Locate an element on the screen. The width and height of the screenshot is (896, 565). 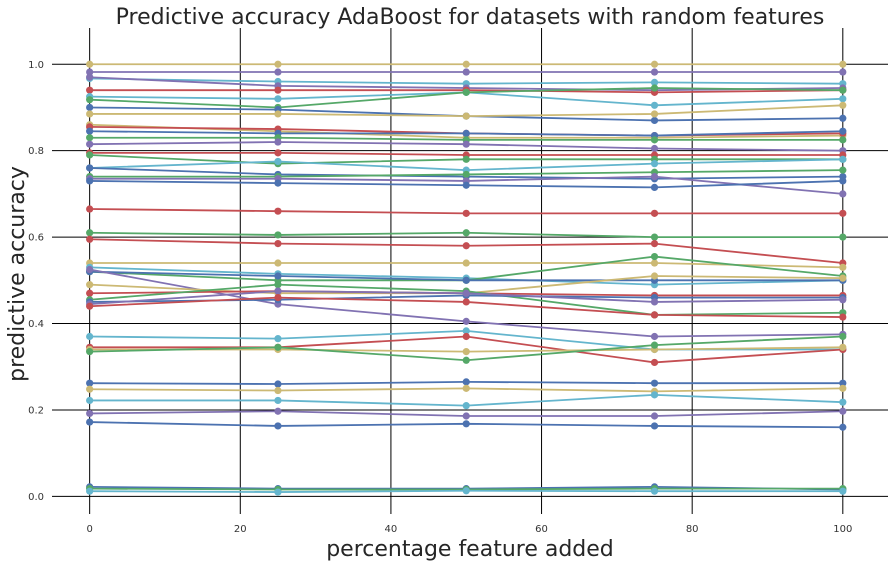
y-tick-label: 0.0 is located at coordinates (36, 497).